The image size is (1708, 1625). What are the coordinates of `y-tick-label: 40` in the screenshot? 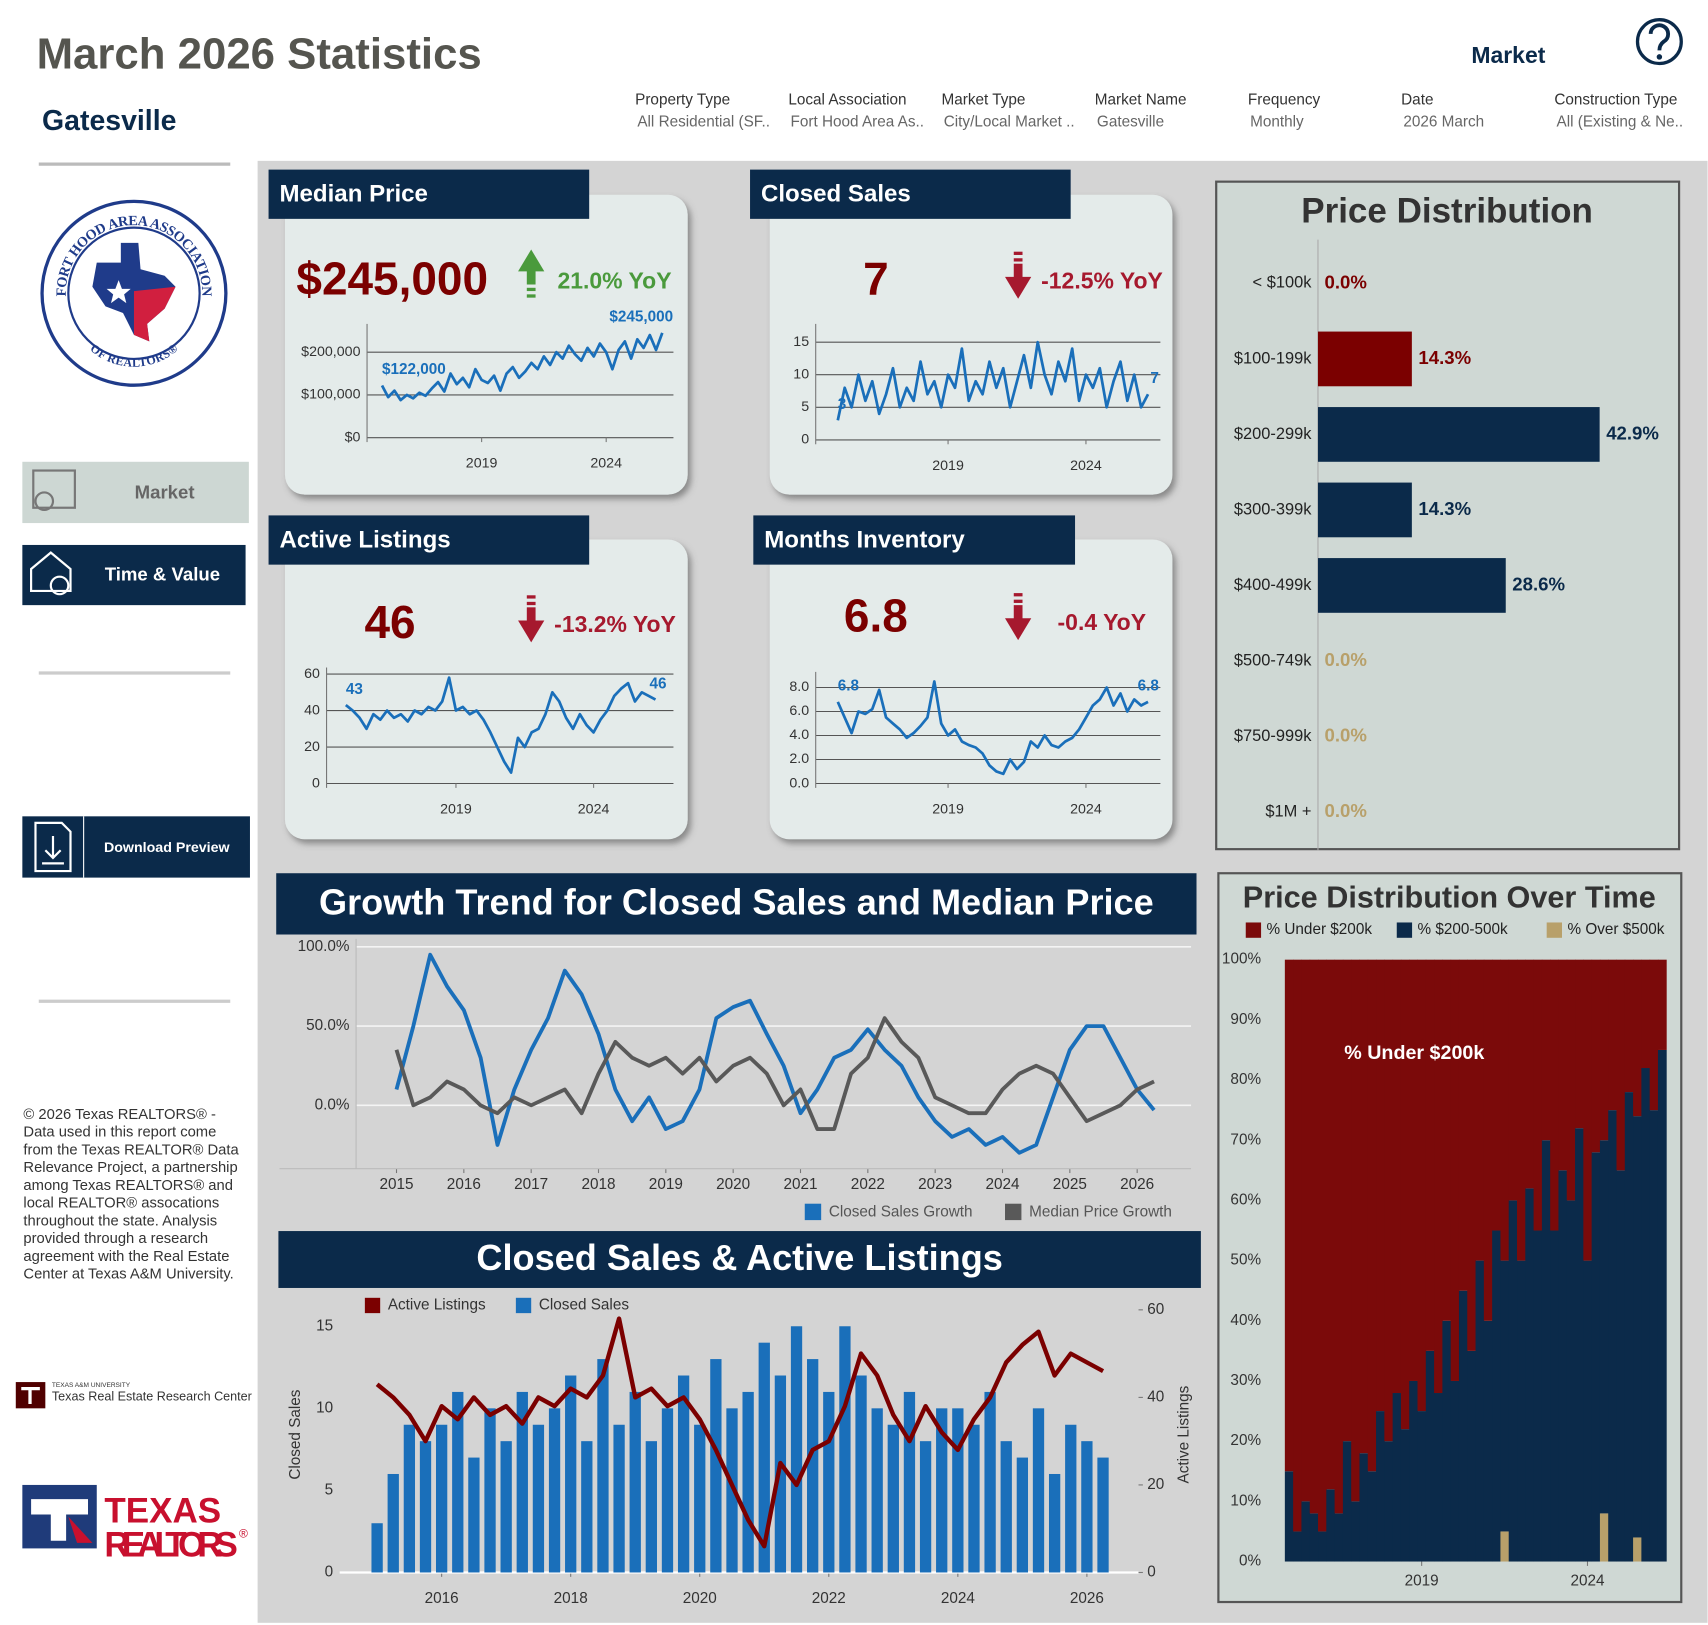 It's located at (312, 710).